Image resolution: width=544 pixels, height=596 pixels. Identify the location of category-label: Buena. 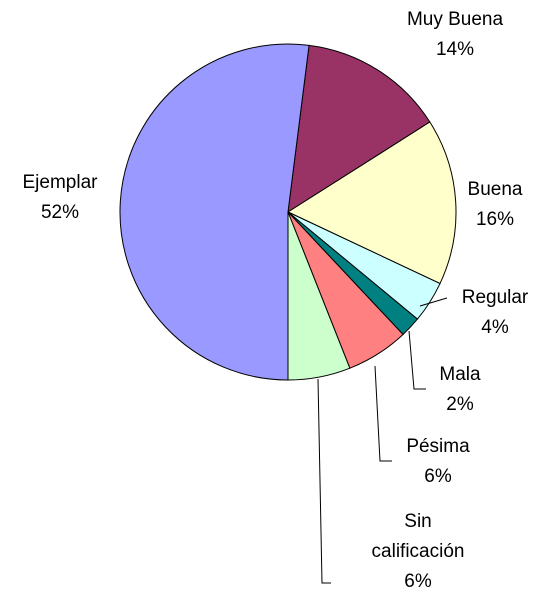
(495, 189).